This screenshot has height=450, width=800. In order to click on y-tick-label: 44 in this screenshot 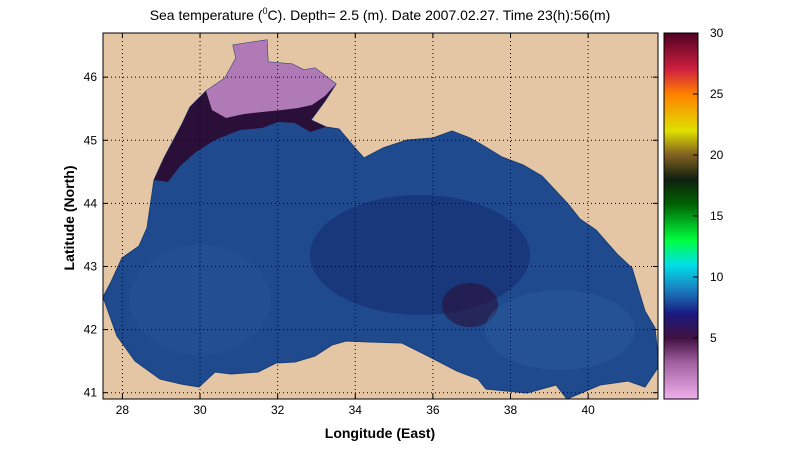, I will do `click(91, 203)`.